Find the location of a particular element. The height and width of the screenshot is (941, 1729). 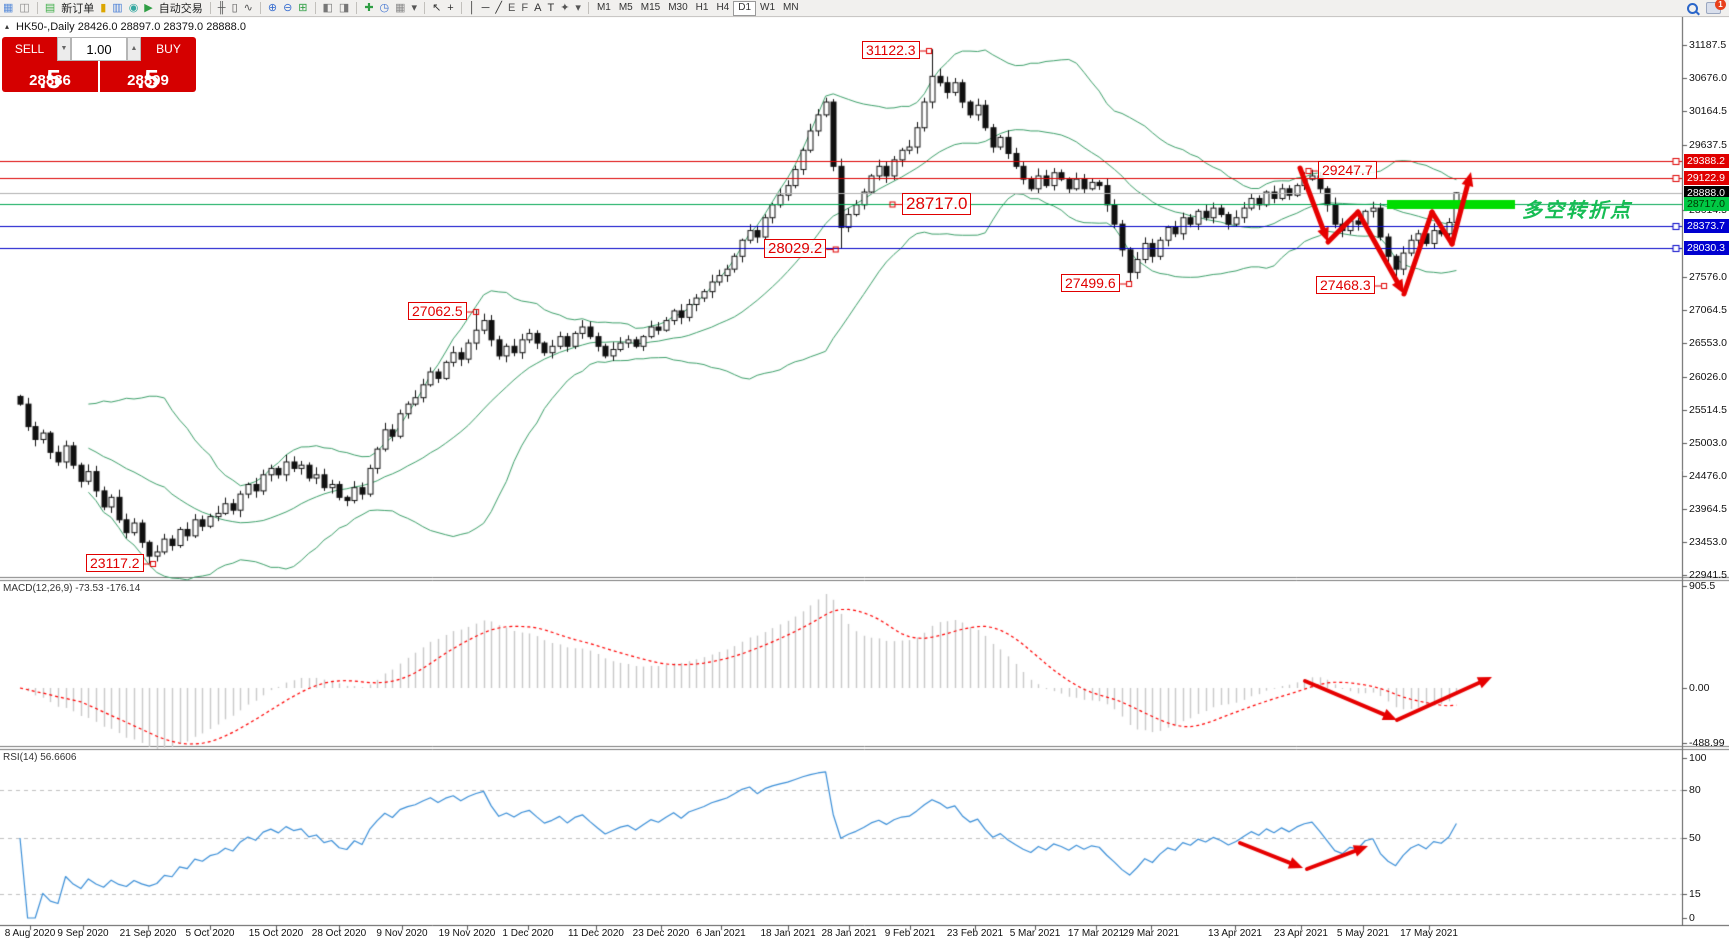

notification-badge: 1 is located at coordinates (1720, 5).